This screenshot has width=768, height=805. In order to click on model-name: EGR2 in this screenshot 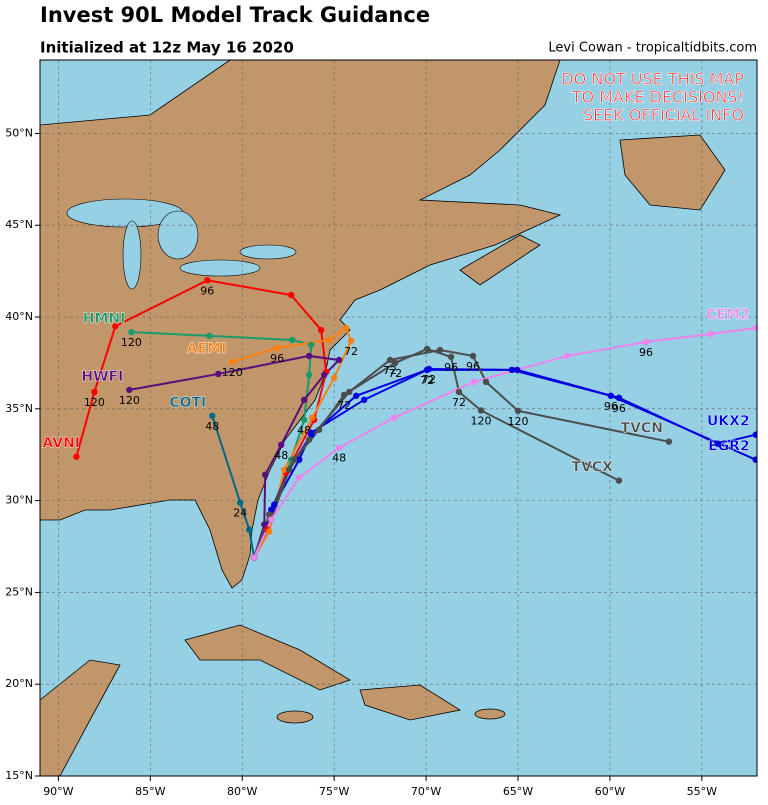, I will do `click(729, 447)`.